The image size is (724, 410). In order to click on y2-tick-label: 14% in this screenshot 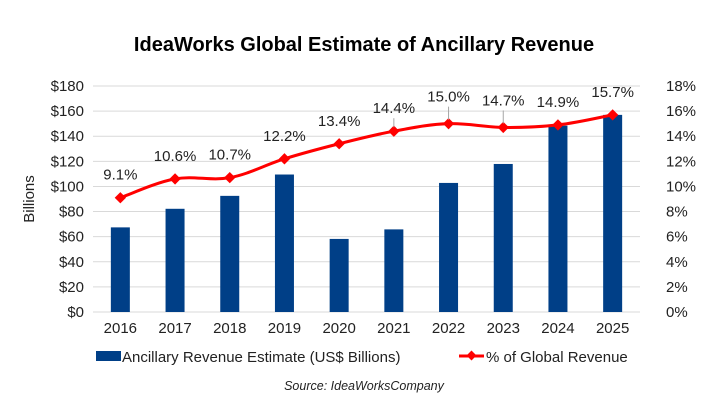, I will do `click(681, 136)`.